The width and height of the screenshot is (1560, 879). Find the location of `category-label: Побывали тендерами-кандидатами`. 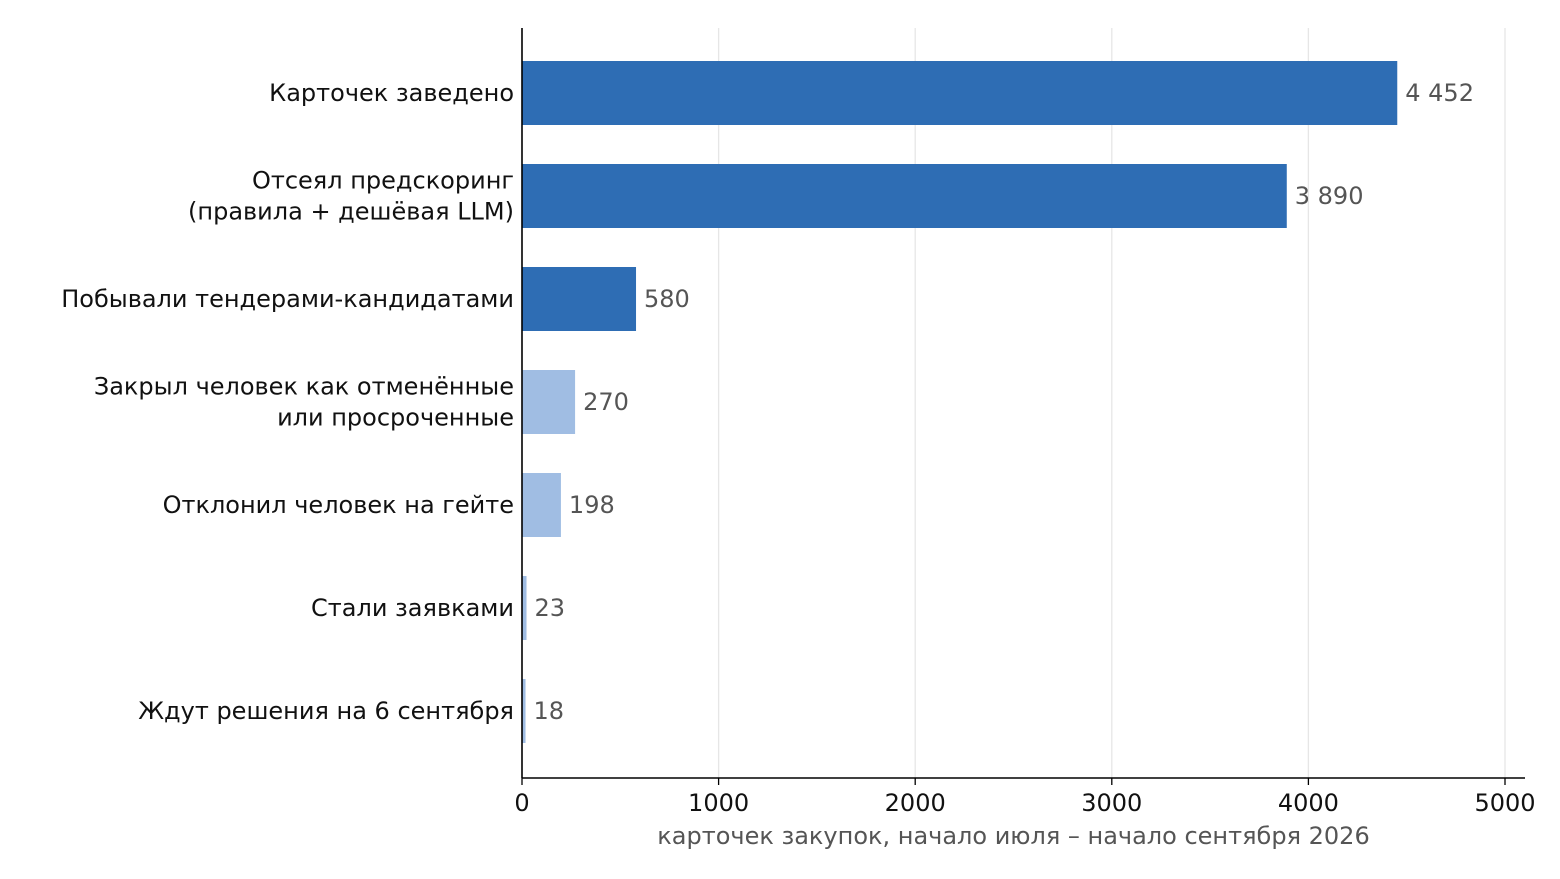

category-label: Побывали тендерами-кандидатами is located at coordinates (287, 299).